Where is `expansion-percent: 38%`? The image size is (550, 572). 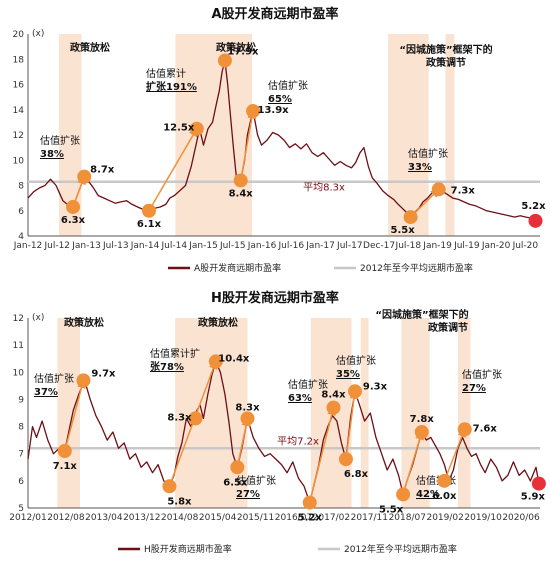
expansion-percent: 38% is located at coordinates (52, 154).